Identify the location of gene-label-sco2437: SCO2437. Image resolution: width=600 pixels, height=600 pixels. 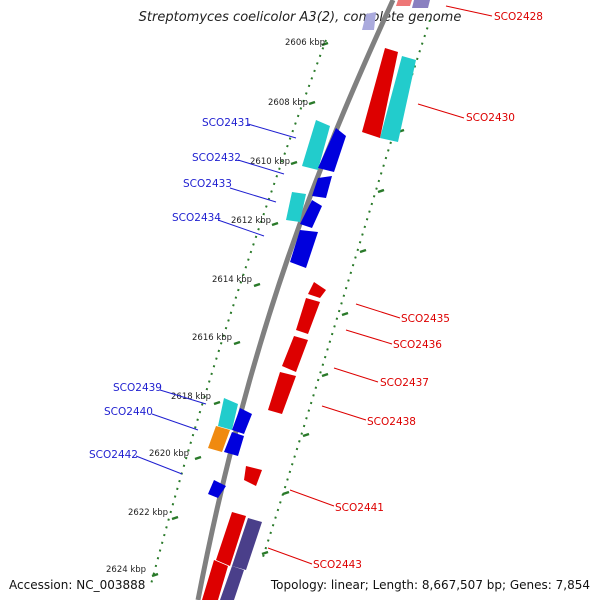
(404, 383).